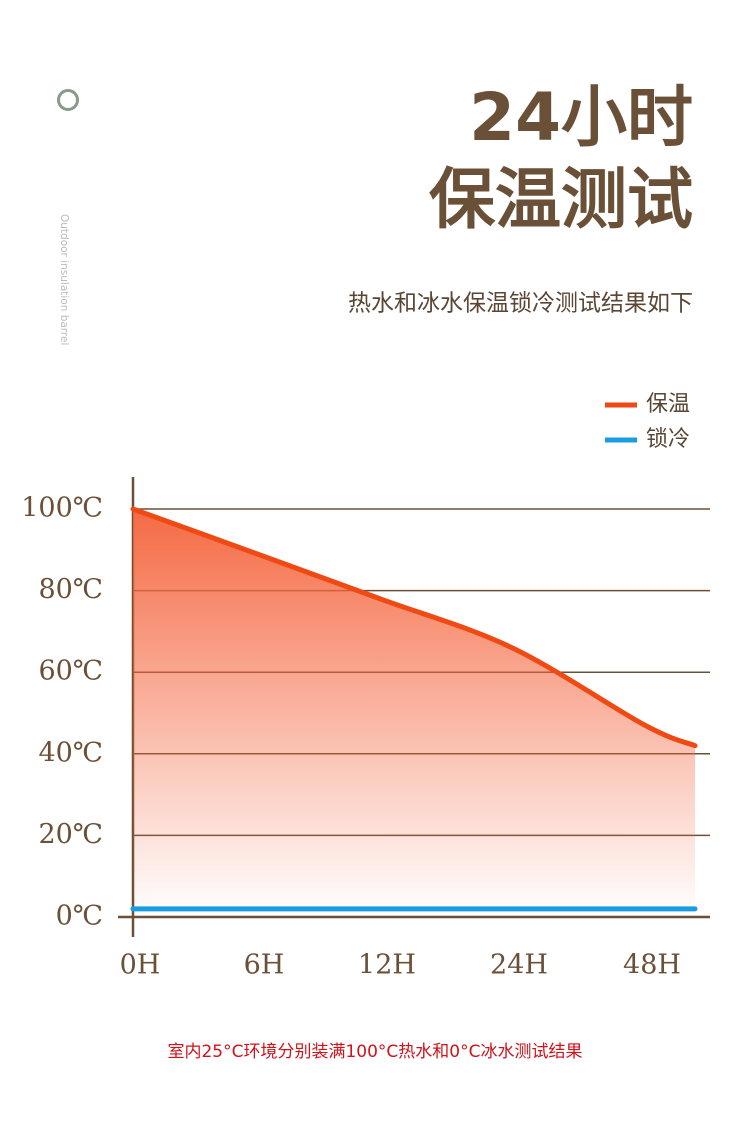 The width and height of the screenshot is (750, 1128). Describe the element at coordinates (62, 508) in the screenshot. I see `y-tick-label: 100℃` at that location.